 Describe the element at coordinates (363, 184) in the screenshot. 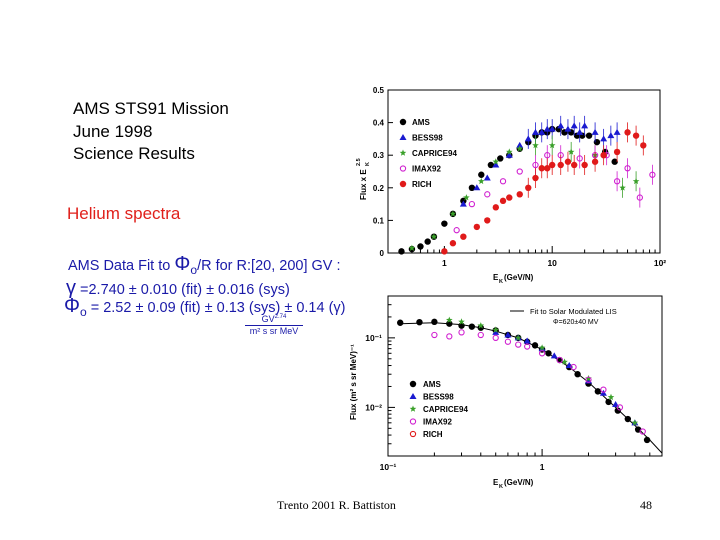

I see `top-y-axis-label: Flux x E` at that location.